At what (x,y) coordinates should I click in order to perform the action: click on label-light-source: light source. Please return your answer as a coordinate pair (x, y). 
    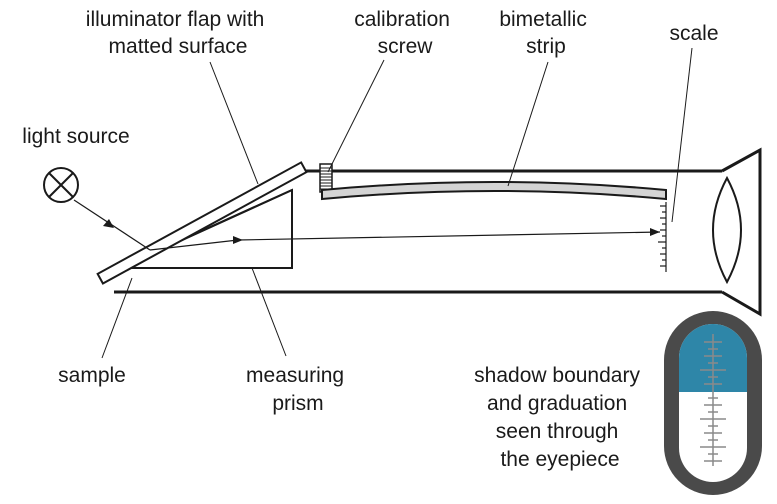
    Looking at the image, I should click on (75, 136).